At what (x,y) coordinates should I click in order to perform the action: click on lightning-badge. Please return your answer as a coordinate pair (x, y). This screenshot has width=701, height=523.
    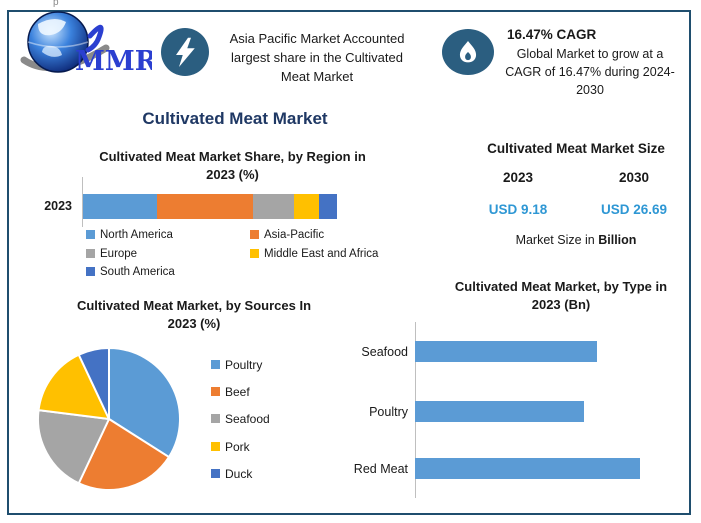
    Looking at the image, I should click on (185, 52).